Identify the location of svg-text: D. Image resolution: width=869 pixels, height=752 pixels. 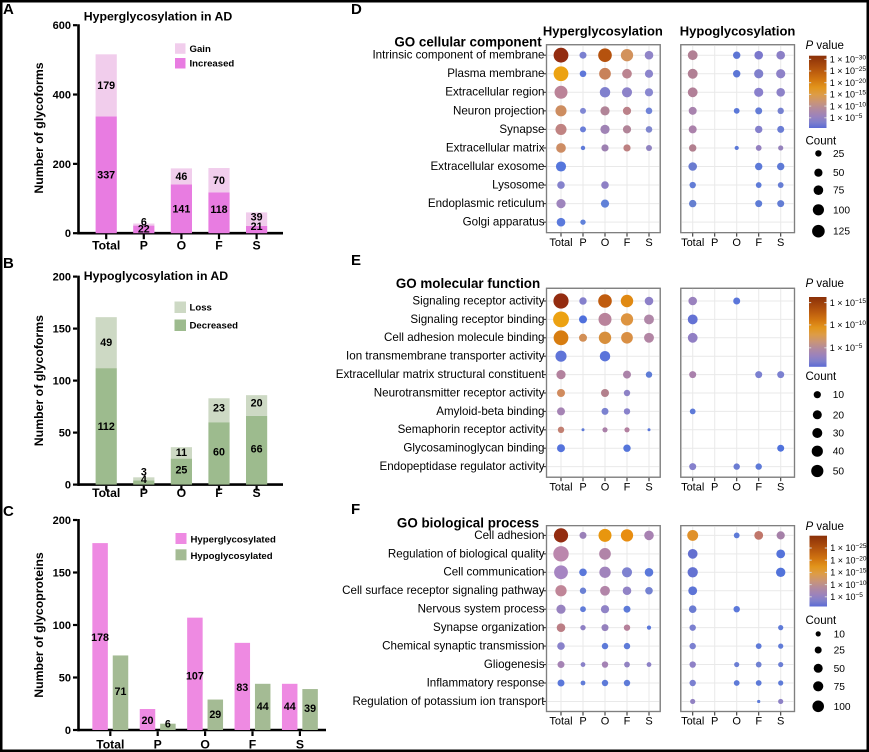
(356, 9).